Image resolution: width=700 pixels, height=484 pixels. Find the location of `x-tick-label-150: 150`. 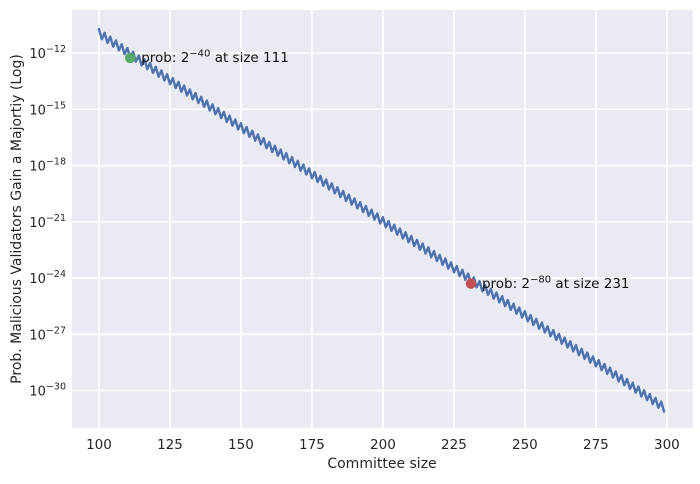

x-tick-label-150: 150 is located at coordinates (241, 445).